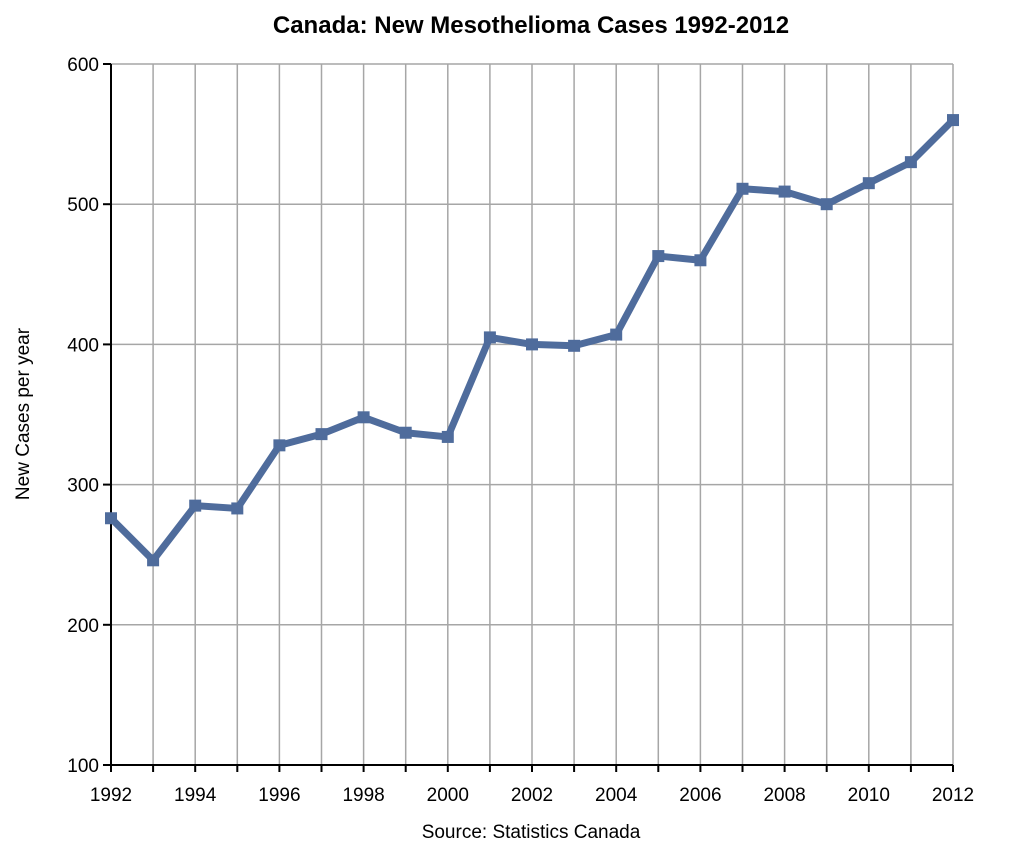  What do you see at coordinates (616, 795) in the screenshot?
I see `x-tick-label: 2004` at bounding box center [616, 795].